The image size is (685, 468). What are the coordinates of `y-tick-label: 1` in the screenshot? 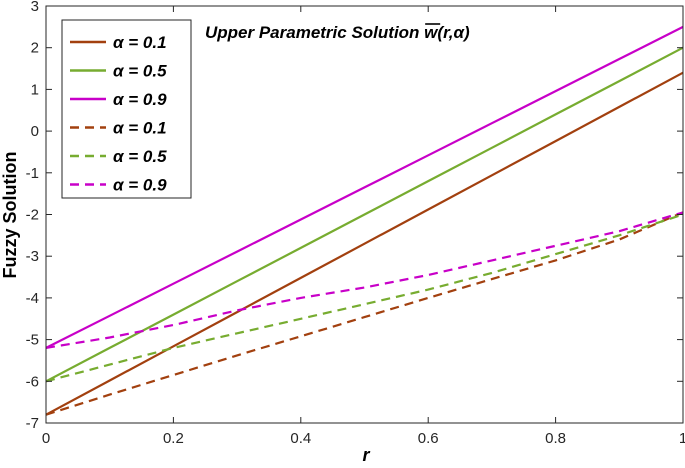 It's located at (35, 89).